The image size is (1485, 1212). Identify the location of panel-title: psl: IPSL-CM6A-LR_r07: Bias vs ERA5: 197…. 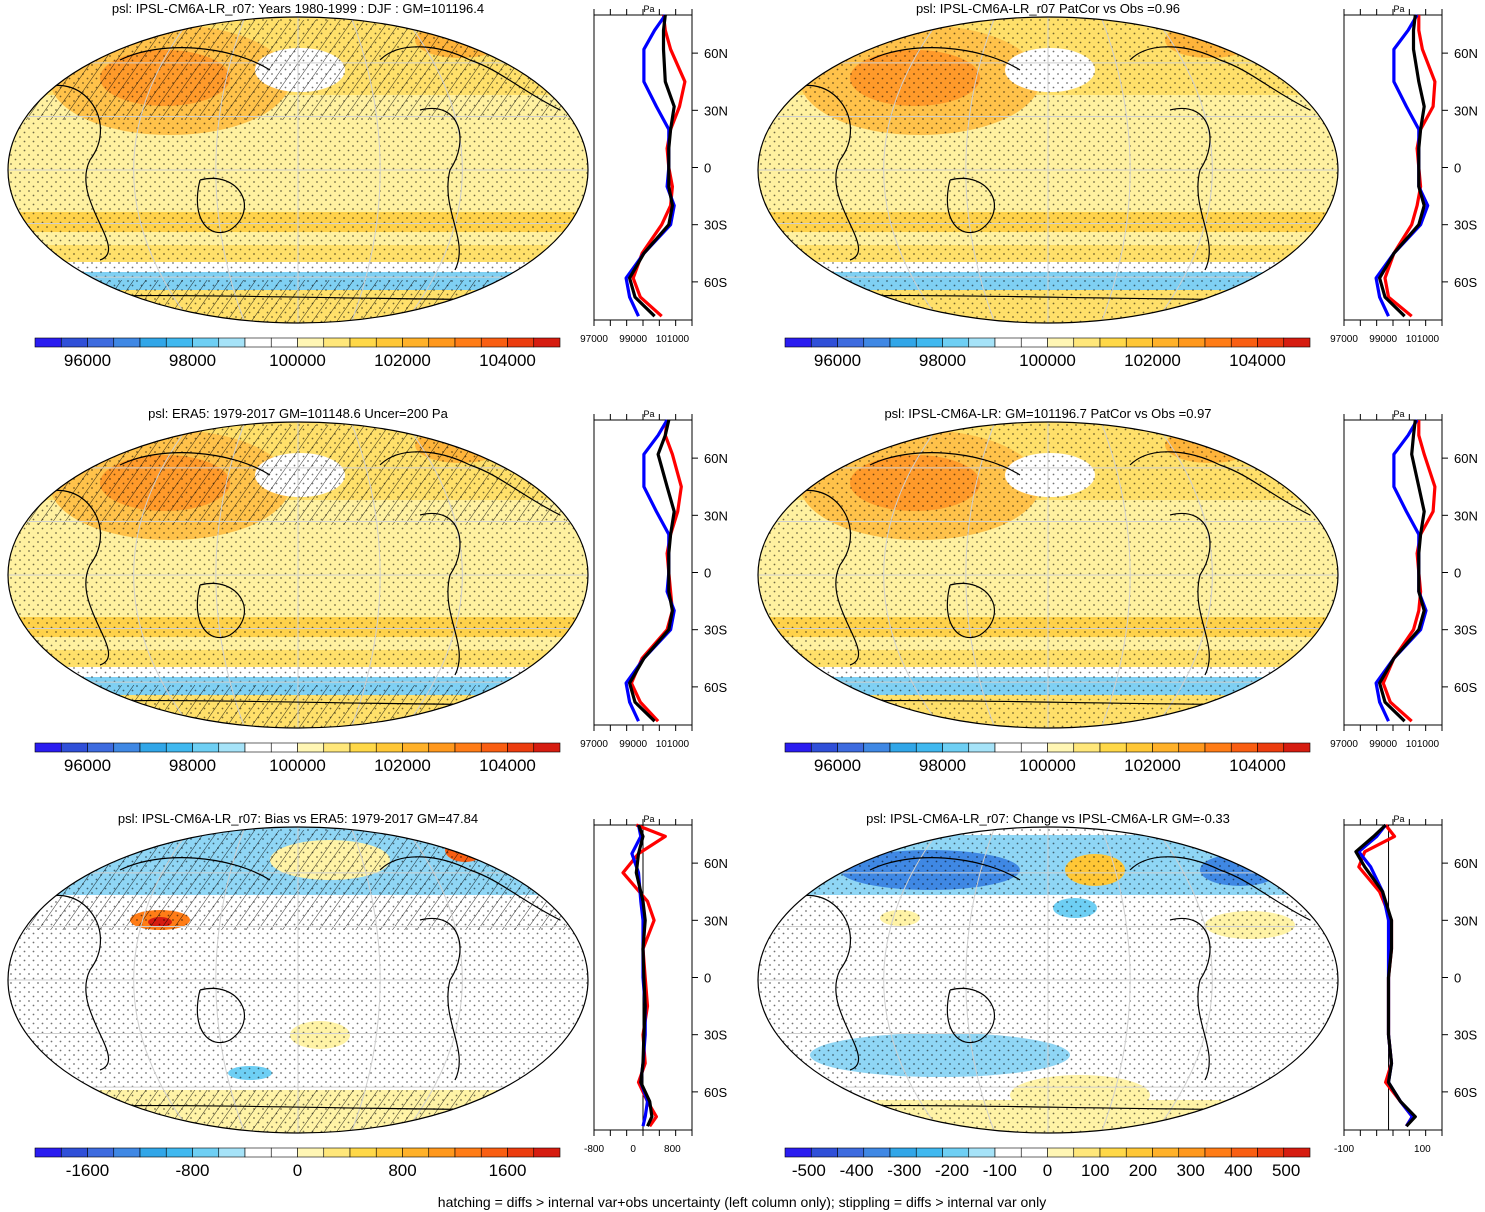
(298, 818).